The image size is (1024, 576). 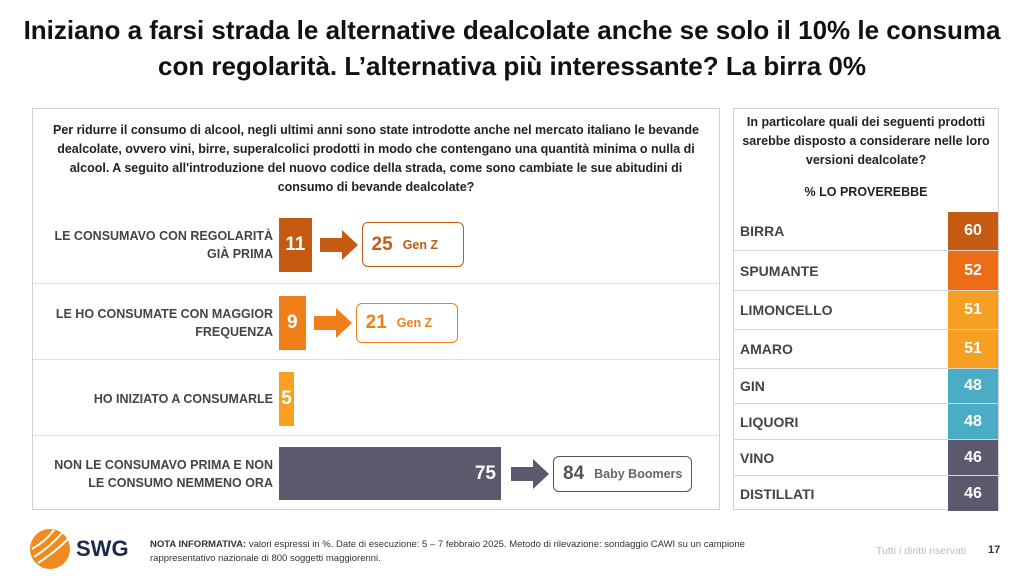 What do you see at coordinates (866, 192) in the screenshot?
I see `column-header: % LO PROVEREBBE` at bounding box center [866, 192].